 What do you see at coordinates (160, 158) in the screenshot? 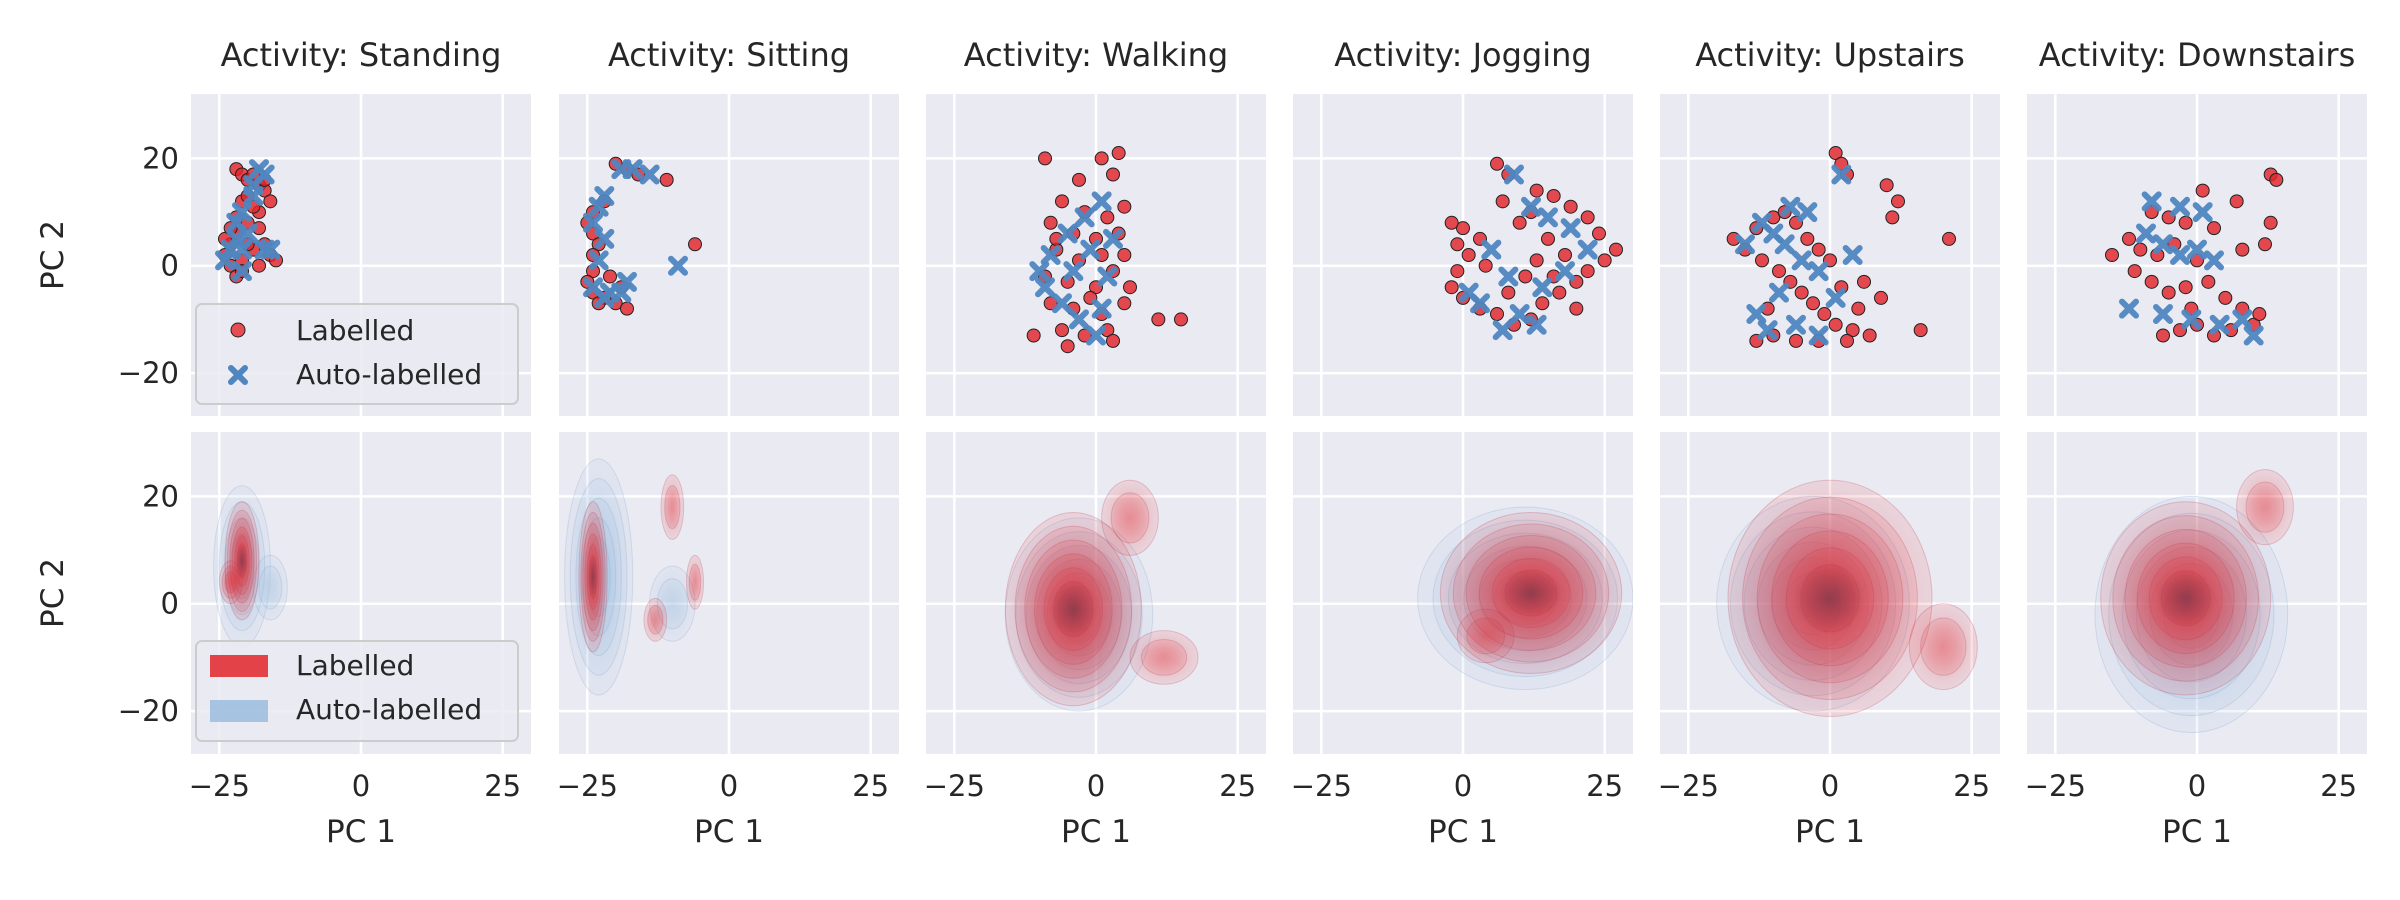
I see `y-tick-label: 20` at bounding box center [160, 158].